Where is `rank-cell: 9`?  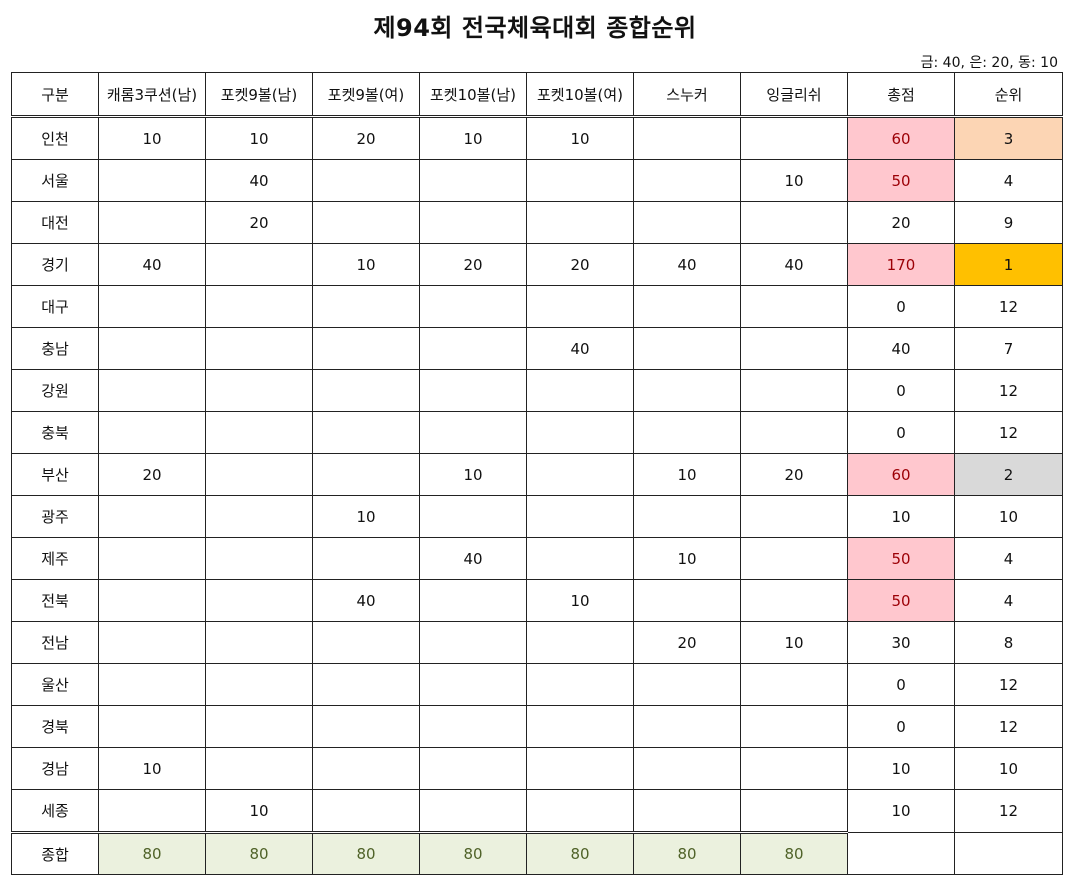
rank-cell: 9 is located at coordinates (1008, 222).